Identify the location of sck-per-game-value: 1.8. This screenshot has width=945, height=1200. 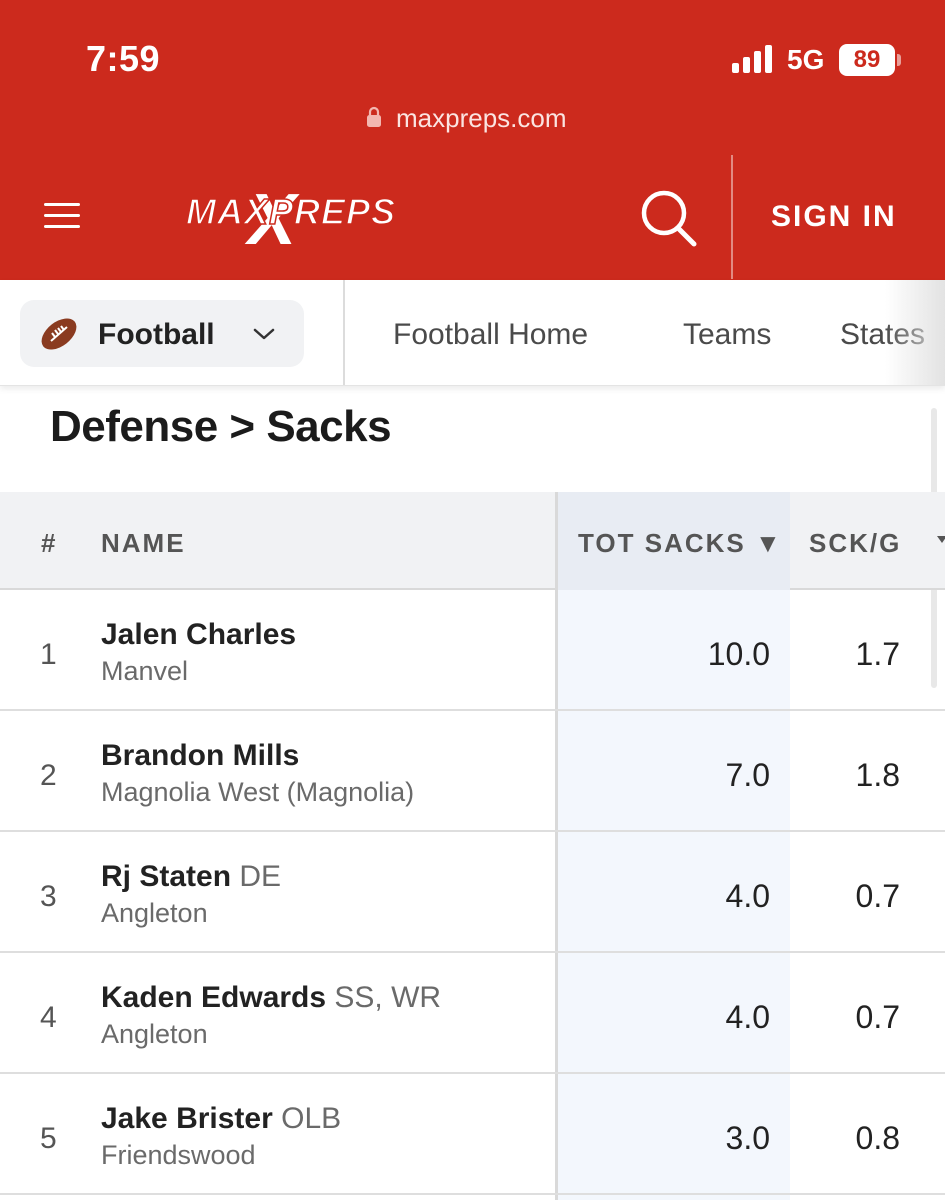
(877, 775).